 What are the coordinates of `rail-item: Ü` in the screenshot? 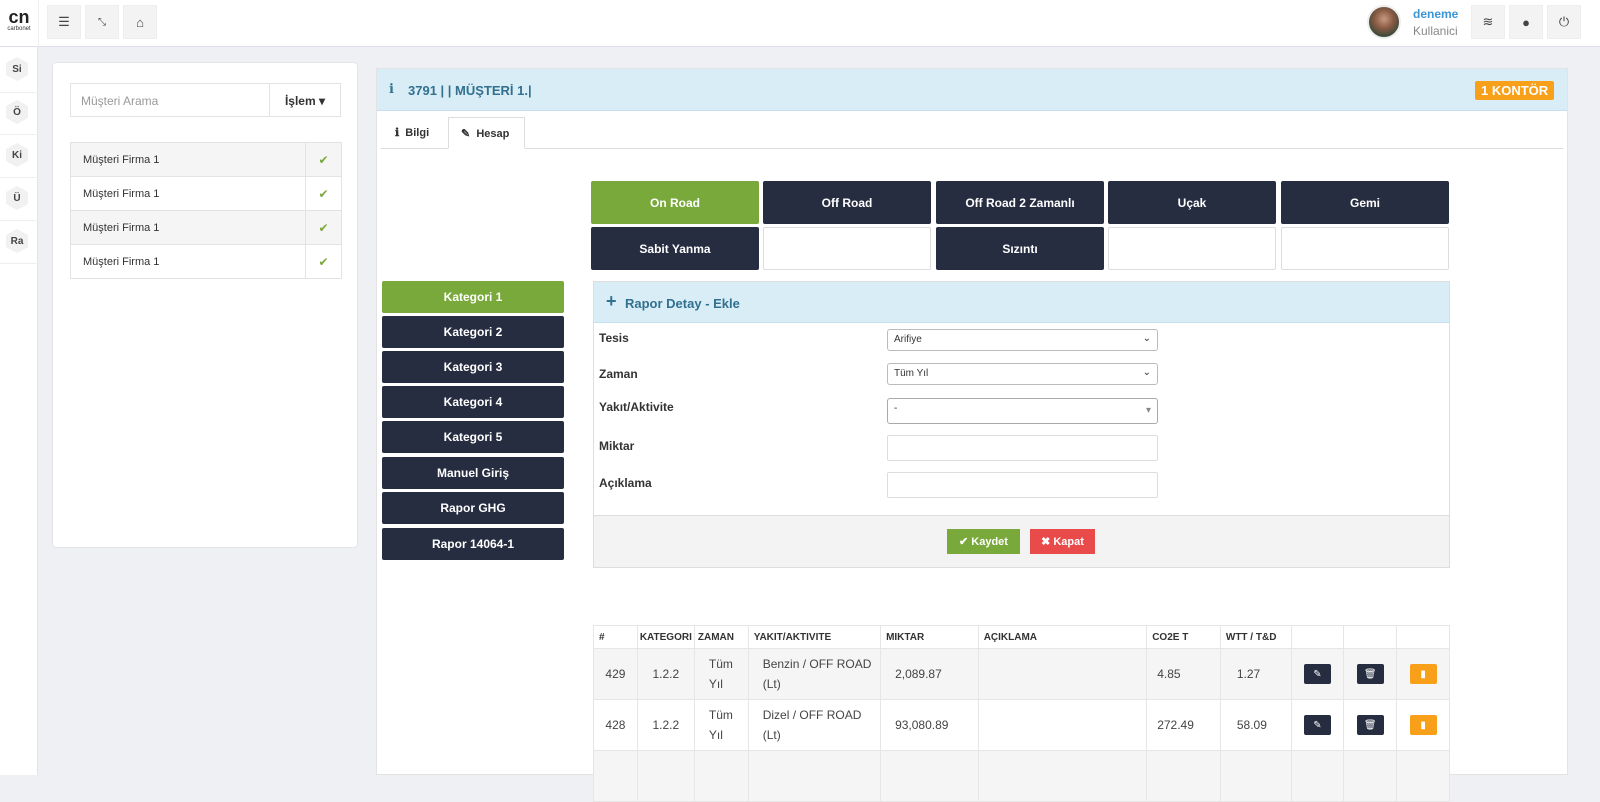 It's located at (17, 198).